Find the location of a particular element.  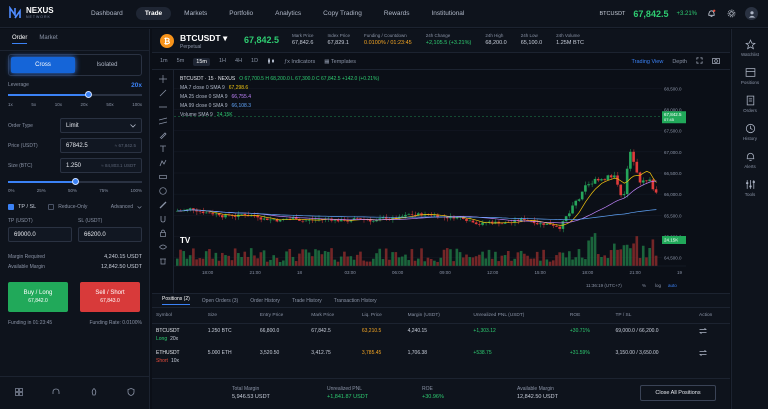

nav-dashboard: Dashboard is located at coordinates (107, 13).